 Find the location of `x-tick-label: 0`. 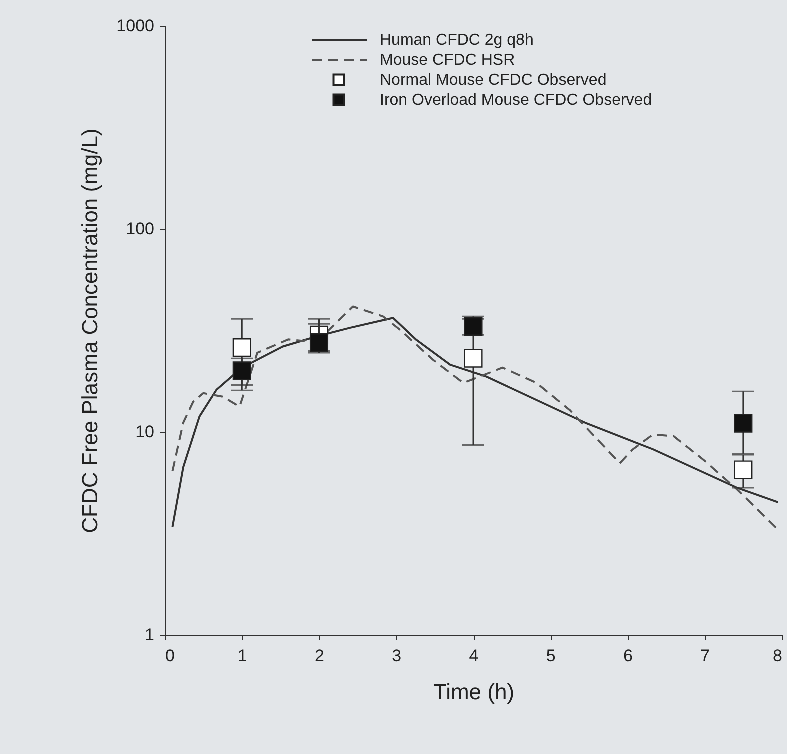

x-tick-label: 0 is located at coordinates (170, 656).